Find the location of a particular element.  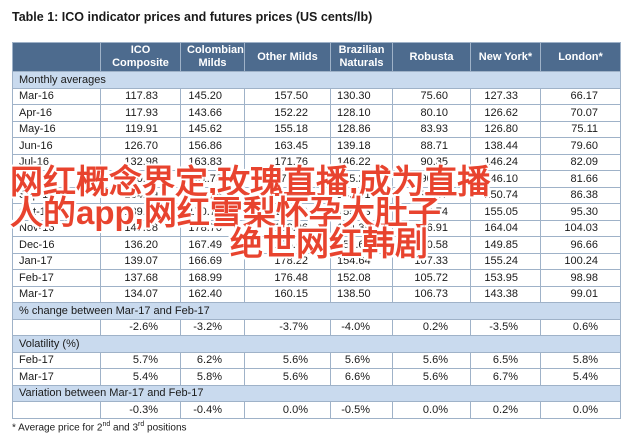

cell: 155.24 is located at coordinates (505, 261).